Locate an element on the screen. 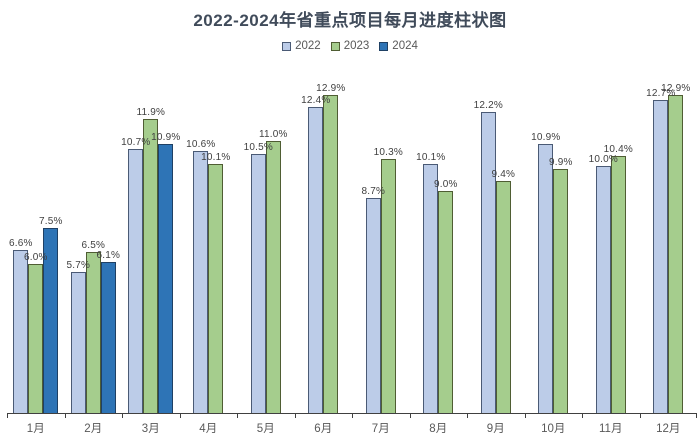 This screenshot has width=700, height=441. bar-2023-7月: 10.3% is located at coordinates (388, 280).